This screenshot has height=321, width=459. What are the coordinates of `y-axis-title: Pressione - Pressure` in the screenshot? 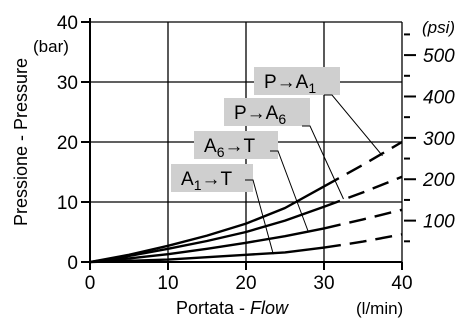 It's located at (21, 142).